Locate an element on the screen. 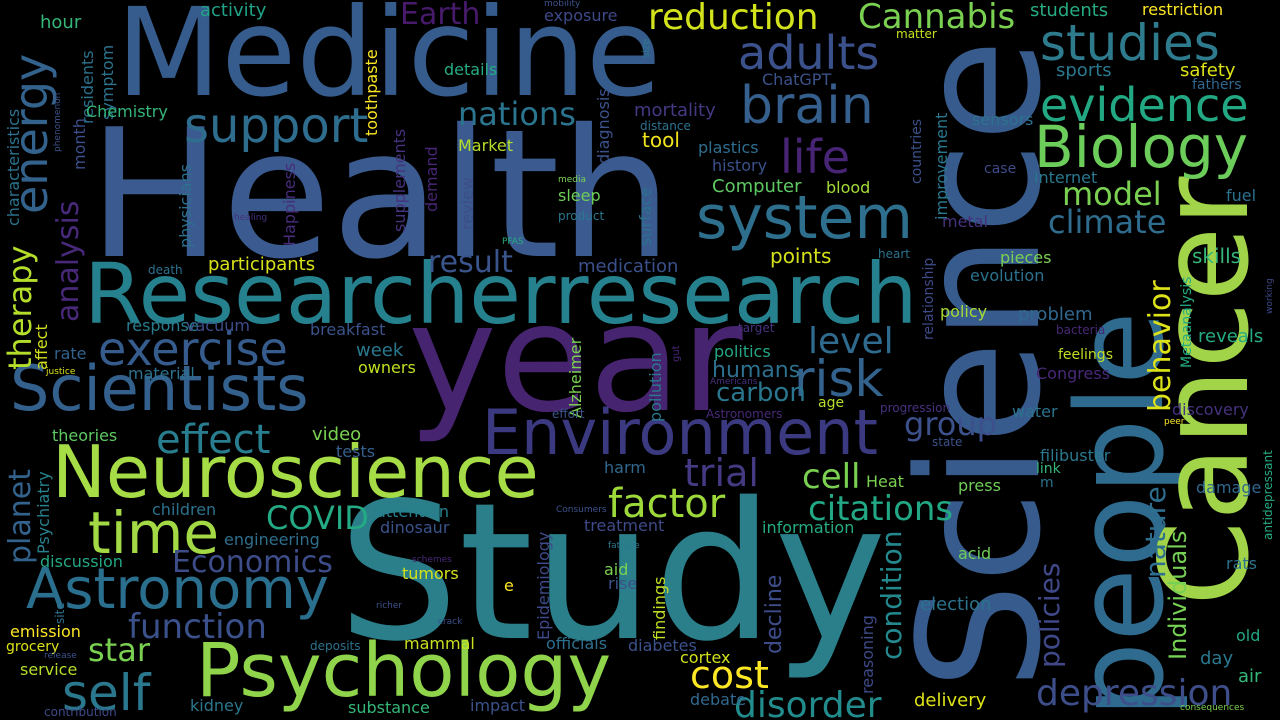 This screenshot has height=720, width=1280. word-surface: surface is located at coordinates (645, 216).